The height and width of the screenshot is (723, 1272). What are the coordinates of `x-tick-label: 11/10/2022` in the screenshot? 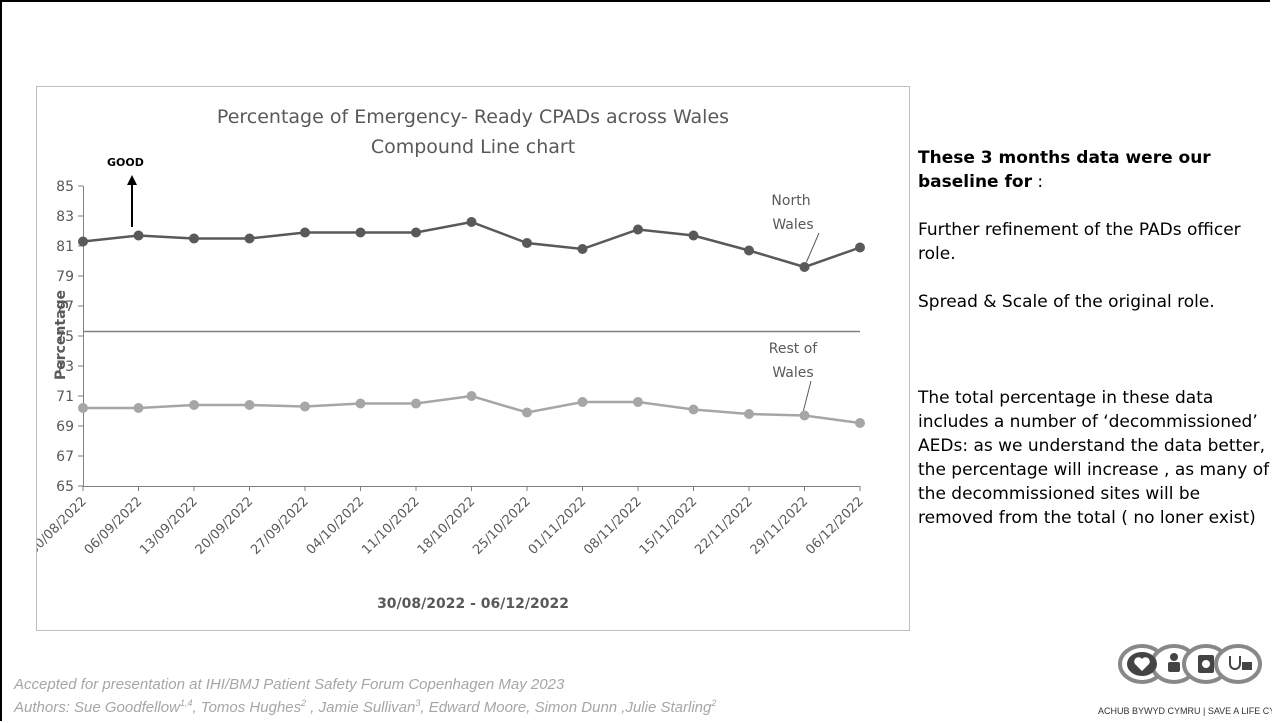 It's located at (391, 526).